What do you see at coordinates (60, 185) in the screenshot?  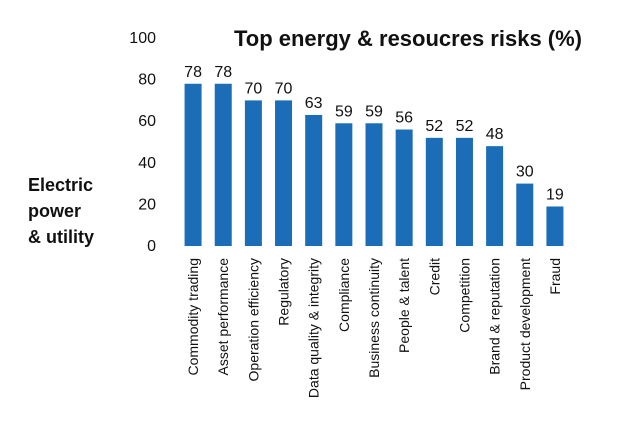 I see `side-label-line-1: Electric` at bounding box center [60, 185].